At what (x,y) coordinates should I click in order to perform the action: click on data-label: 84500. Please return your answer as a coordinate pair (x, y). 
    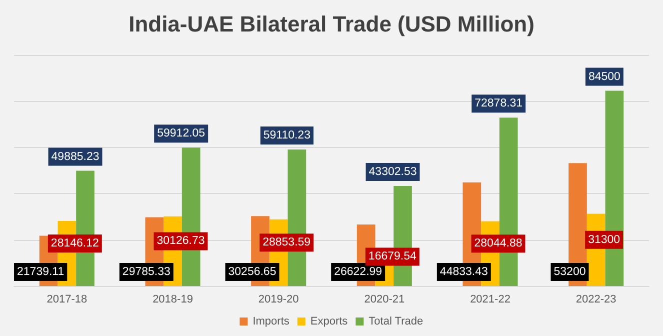
    Looking at the image, I should click on (604, 76).